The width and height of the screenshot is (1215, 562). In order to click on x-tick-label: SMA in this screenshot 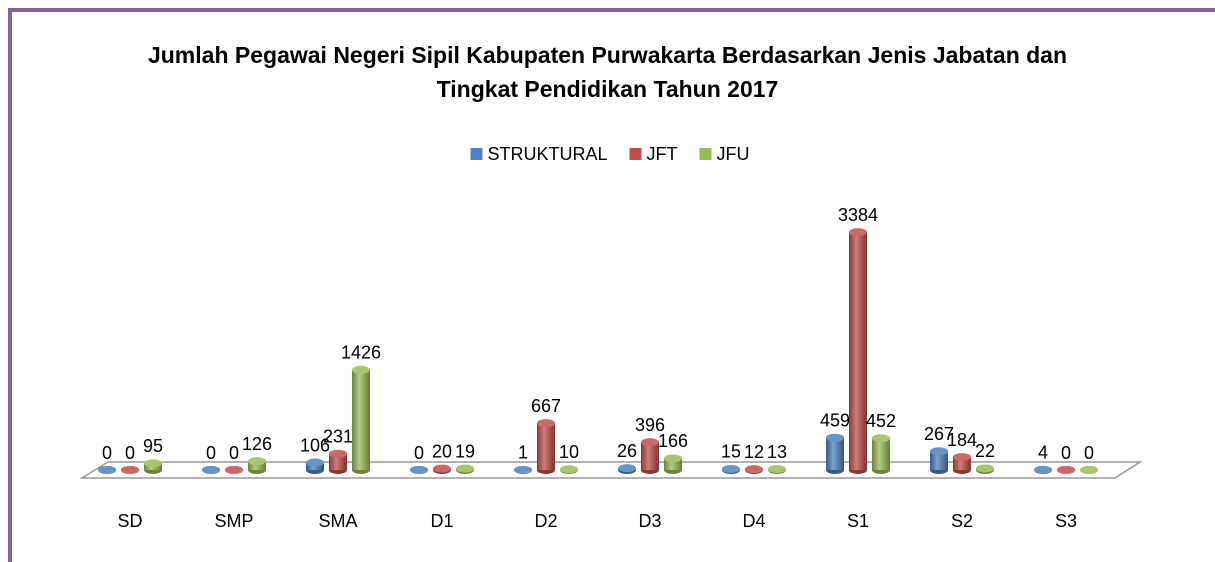, I will do `click(337, 521)`.